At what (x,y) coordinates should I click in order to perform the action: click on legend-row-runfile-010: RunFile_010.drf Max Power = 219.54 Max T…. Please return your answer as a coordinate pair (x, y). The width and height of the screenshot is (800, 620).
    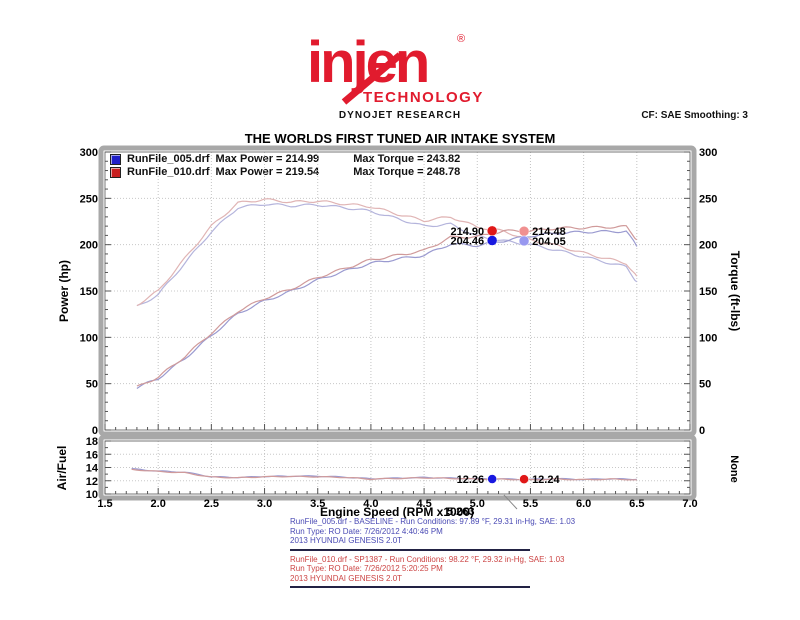
    Looking at the image, I should click on (285, 172).